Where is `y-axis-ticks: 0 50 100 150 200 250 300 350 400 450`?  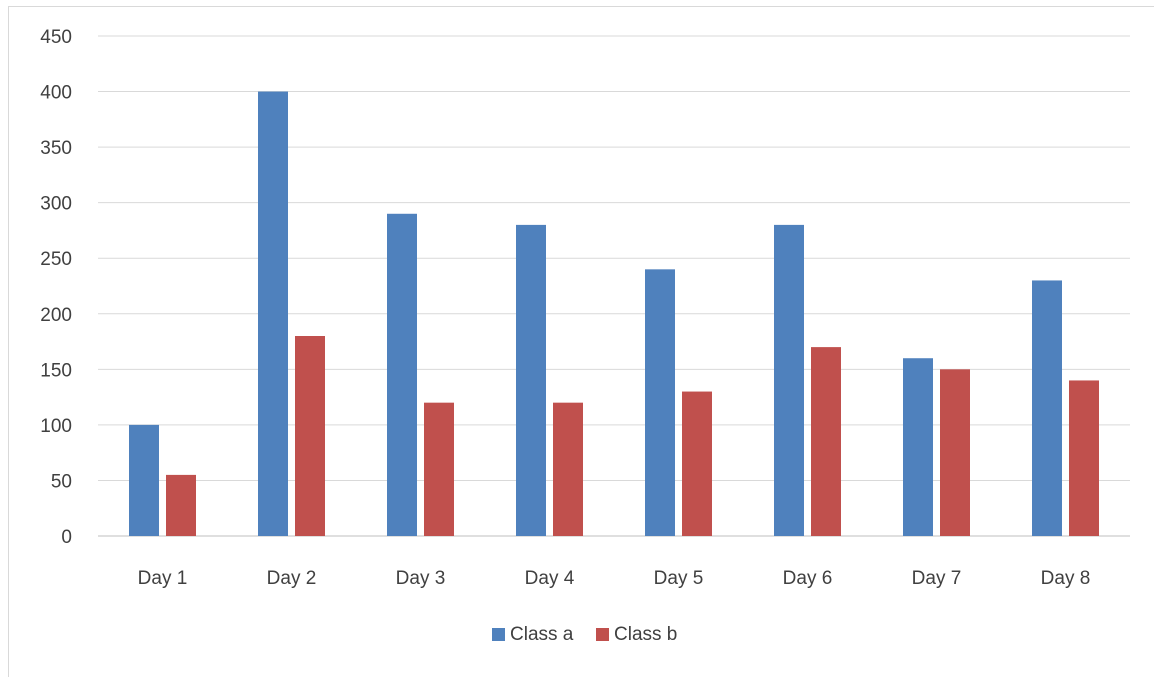
y-axis-ticks: 0 50 100 150 200 250 300 350 400 450 is located at coordinates (56, 287).